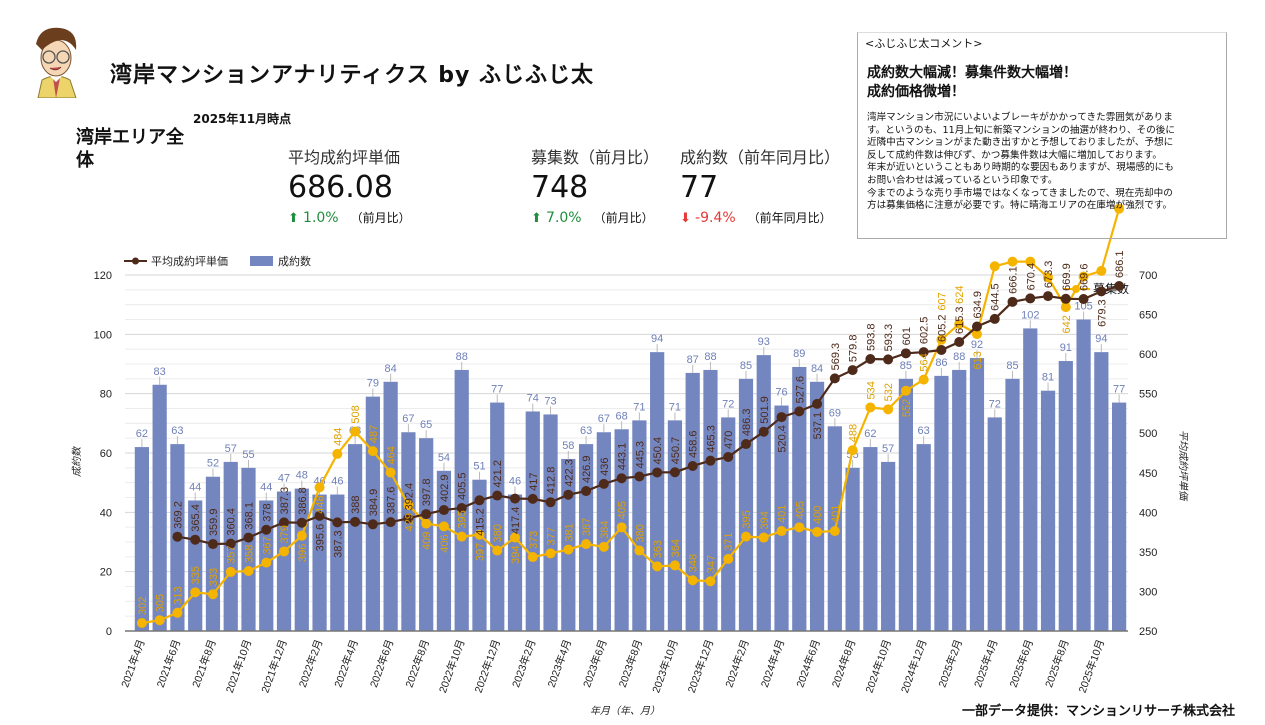 This screenshot has width=1265, height=725. What do you see at coordinates (715, 218) in the screenshot?
I see `kpi-change-value: -9.4%` at bounding box center [715, 218].